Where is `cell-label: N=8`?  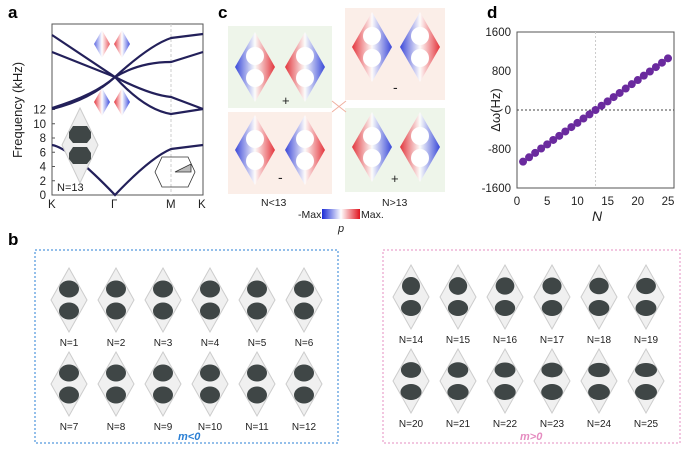 cell-label: N=8 is located at coordinates (116, 427).